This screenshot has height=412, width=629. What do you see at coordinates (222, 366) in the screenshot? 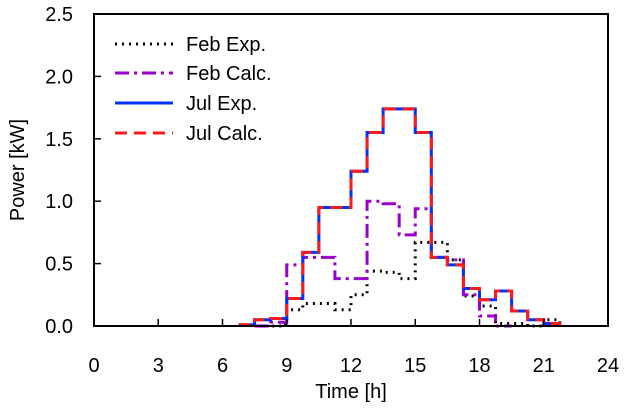
I see `x-tick-label: 6` at bounding box center [222, 366].